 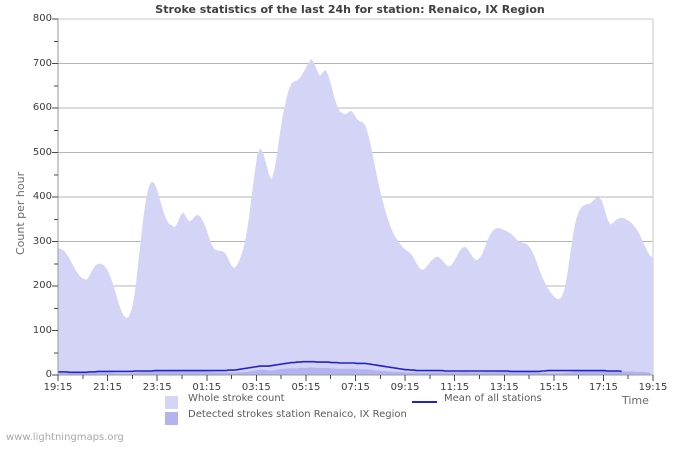 I want to click on y-tick-label: 0, so click(x=48, y=374).